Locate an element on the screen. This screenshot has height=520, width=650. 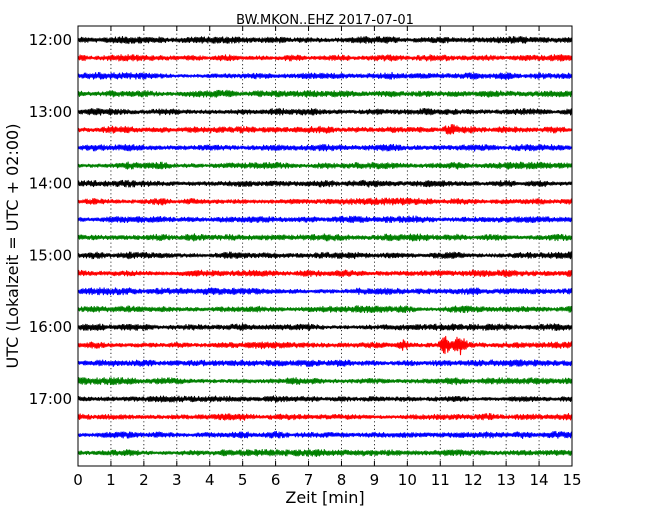
x-tick-label: 7 is located at coordinates (309, 480).